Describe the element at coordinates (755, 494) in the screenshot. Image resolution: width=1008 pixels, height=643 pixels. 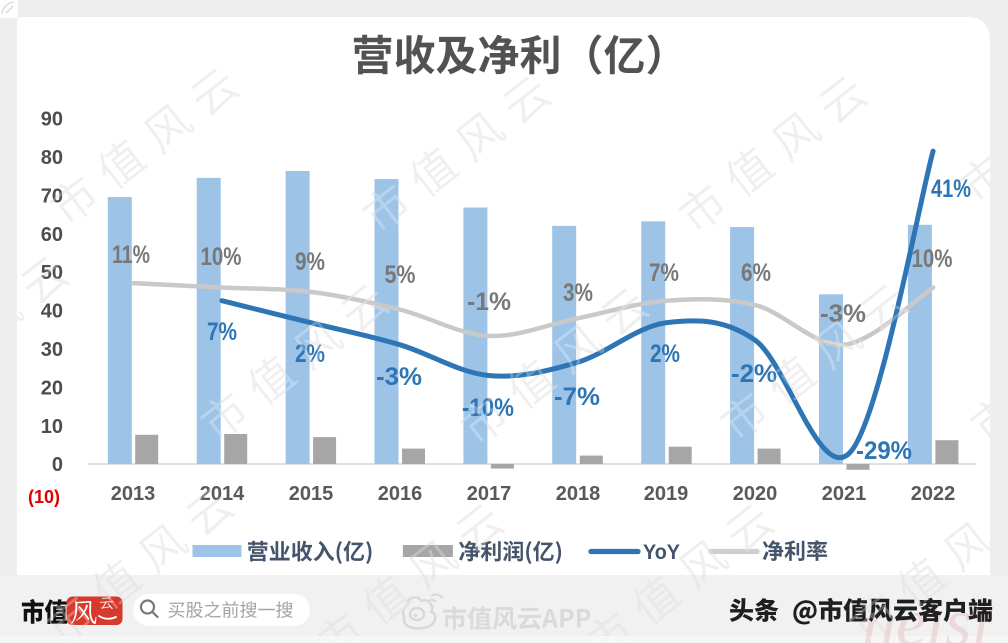
I see `svg-text: 2020` at that location.